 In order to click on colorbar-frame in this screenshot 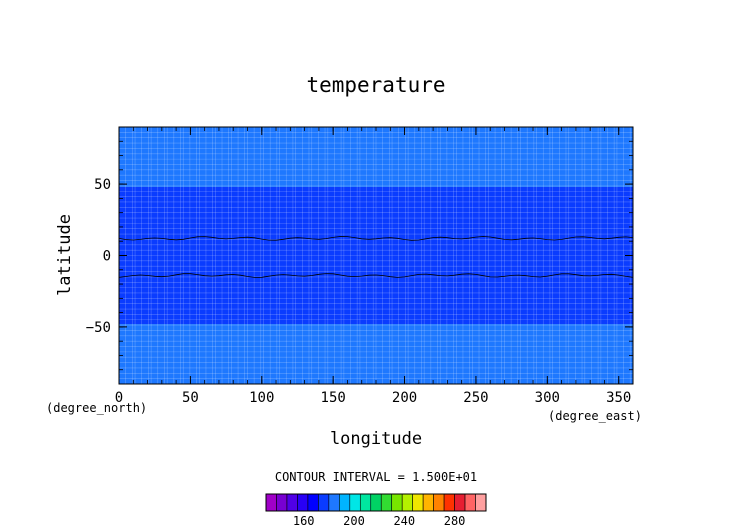, I will do `click(376, 502)`.